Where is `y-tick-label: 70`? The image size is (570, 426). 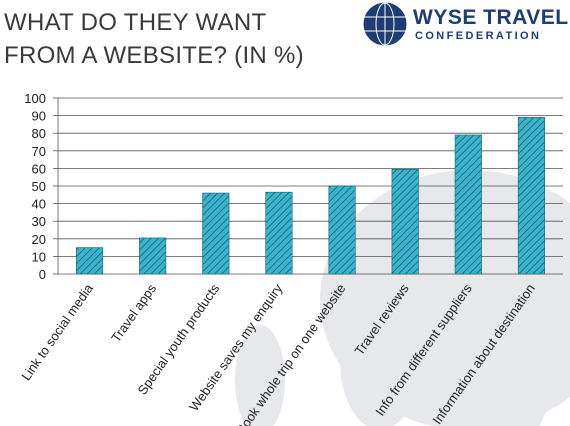
y-tick-label: 70 is located at coordinates (39, 151).